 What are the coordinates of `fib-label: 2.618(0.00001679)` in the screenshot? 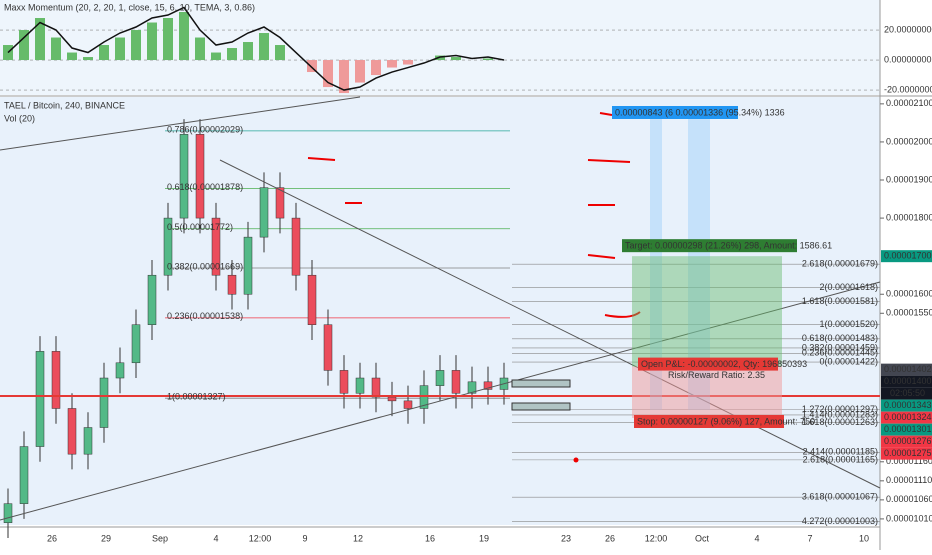 It's located at (840, 264).